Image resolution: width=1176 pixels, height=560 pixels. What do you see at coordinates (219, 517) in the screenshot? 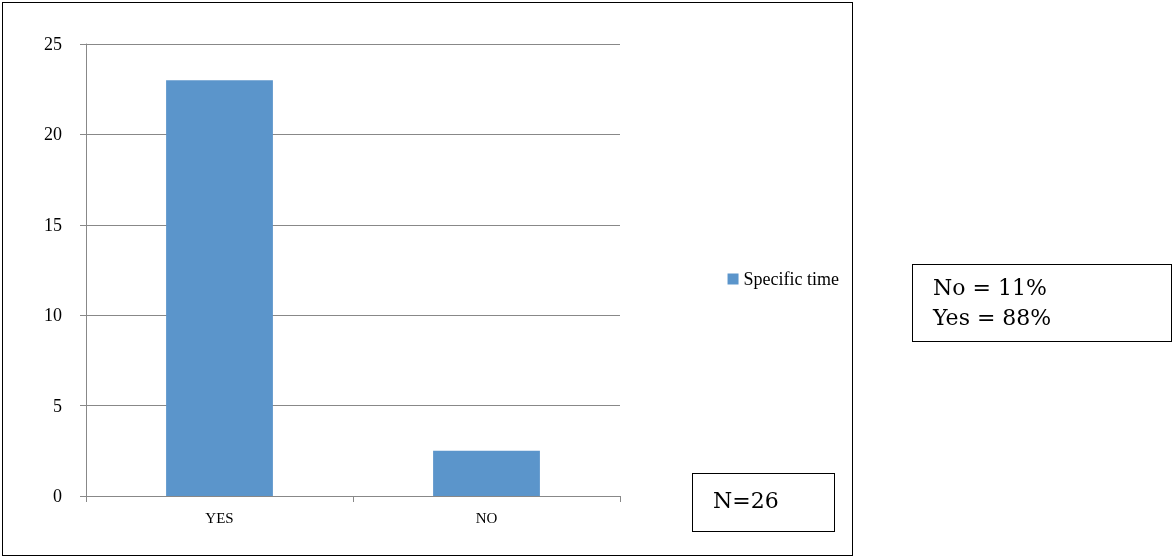
I see `x-tick-label: YES` at bounding box center [219, 517].